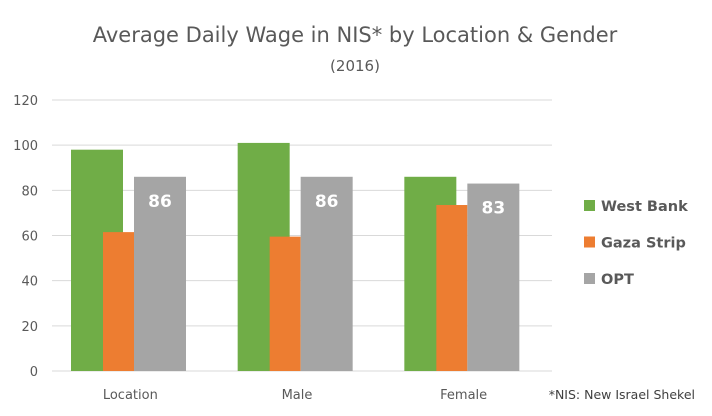 Image resolution: width=712 pixels, height=416 pixels. I want to click on legend-label: West Bank, so click(644, 207).